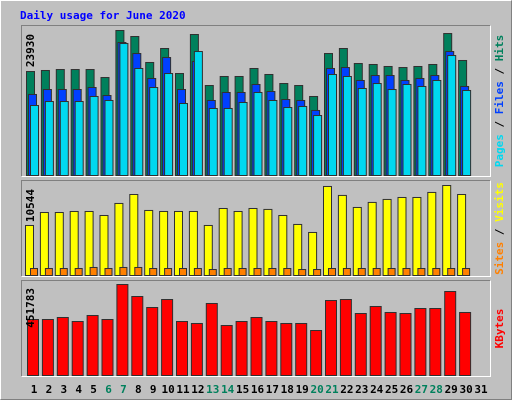 This screenshot has height=400, width=512. Describe the element at coordinates (30, 205) in the screenshot. I see `y-tick-label: 10544` at that location.